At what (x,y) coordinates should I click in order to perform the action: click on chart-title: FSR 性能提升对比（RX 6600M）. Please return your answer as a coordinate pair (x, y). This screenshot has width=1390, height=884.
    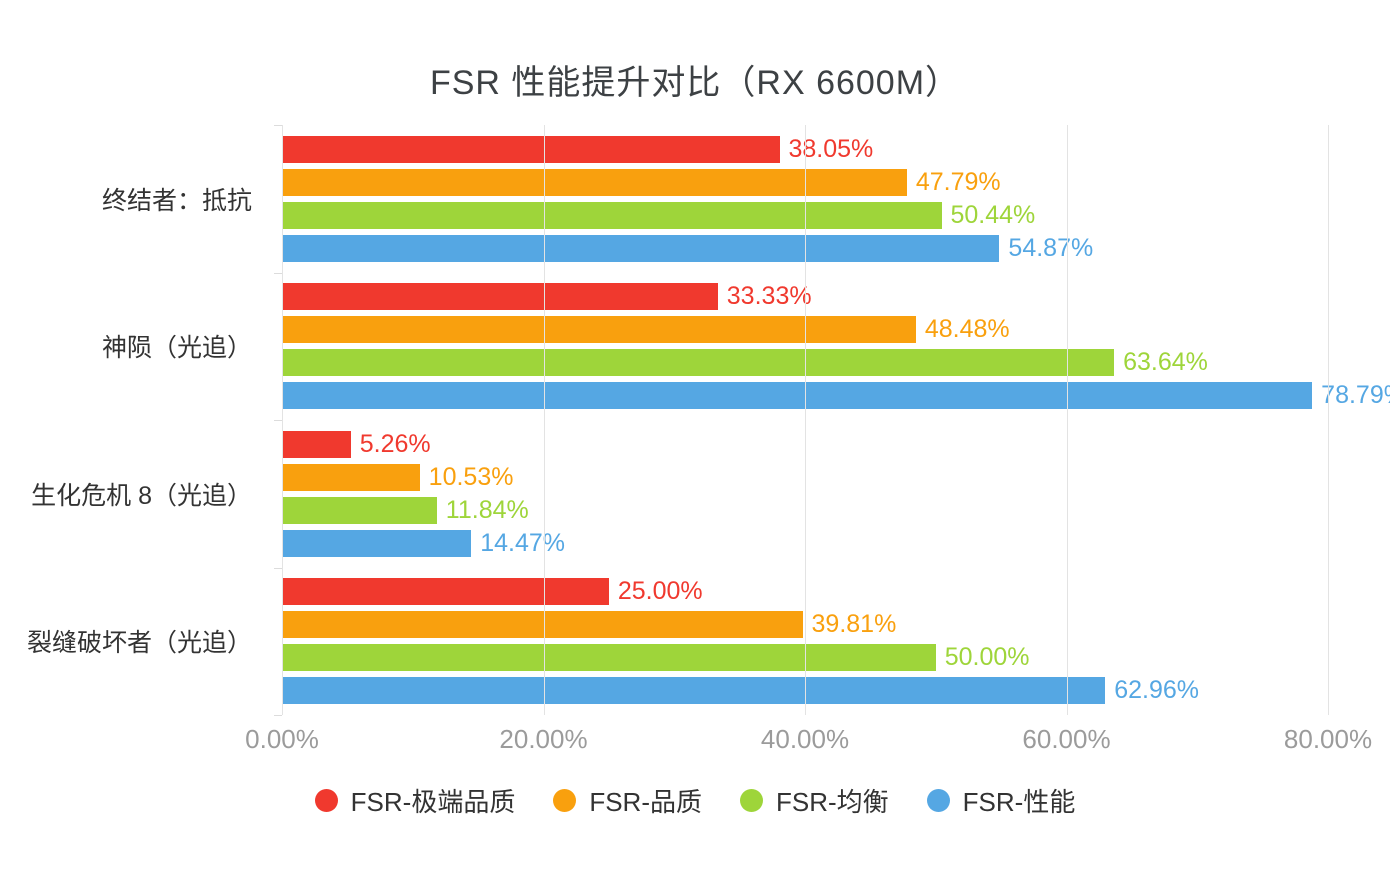
    Looking at the image, I should click on (695, 83).